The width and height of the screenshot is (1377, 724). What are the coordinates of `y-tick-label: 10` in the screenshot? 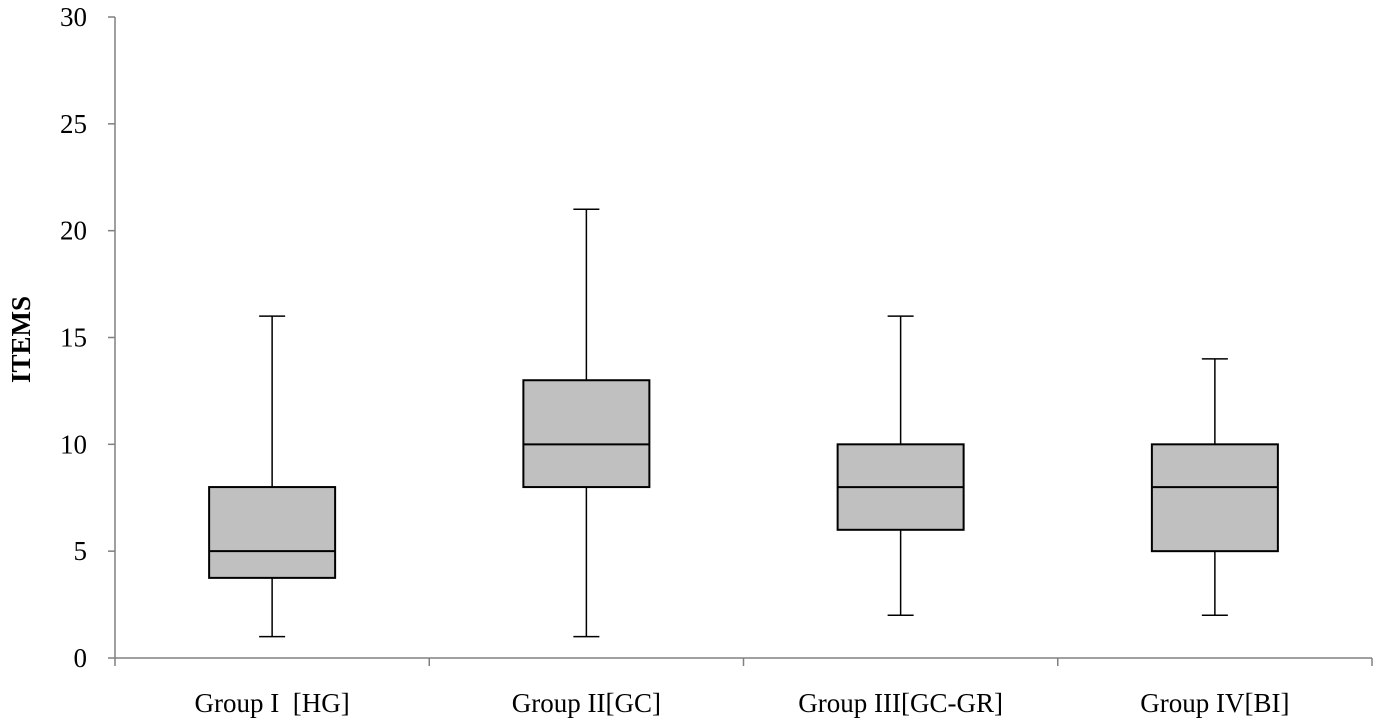 It's located at (73, 444).